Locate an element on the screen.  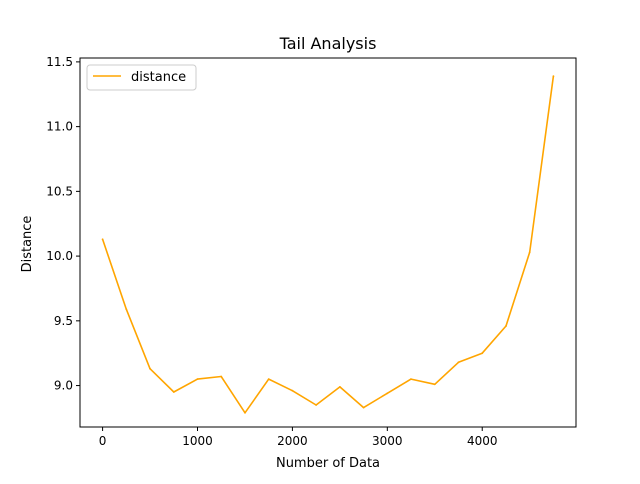
y-tick-label: 11.5 is located at coordinates (59, 62).